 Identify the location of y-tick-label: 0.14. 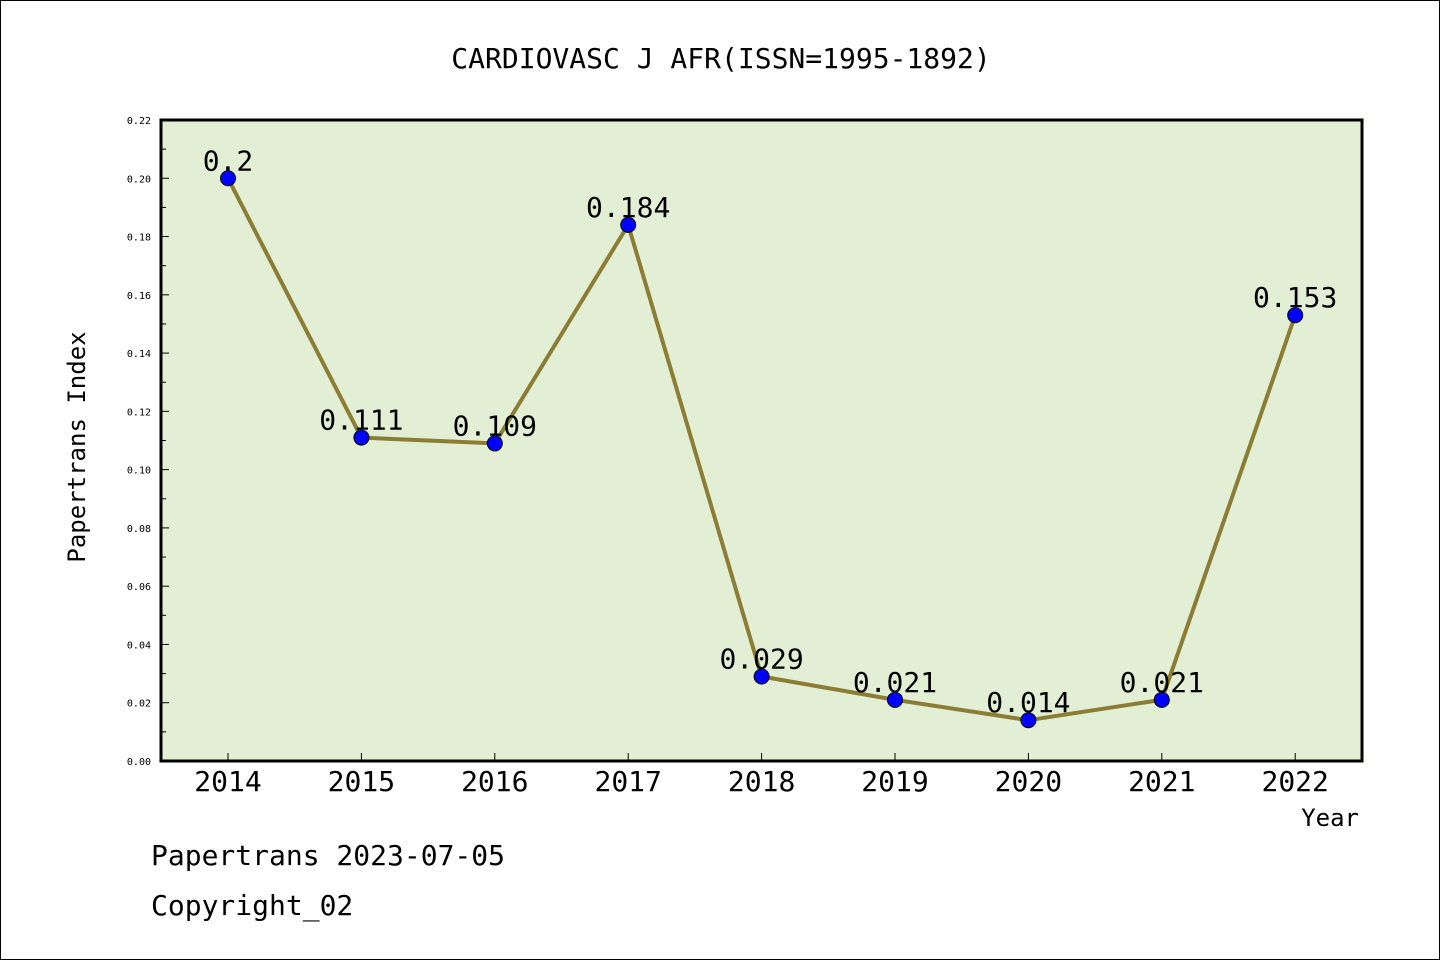
(139, 354).